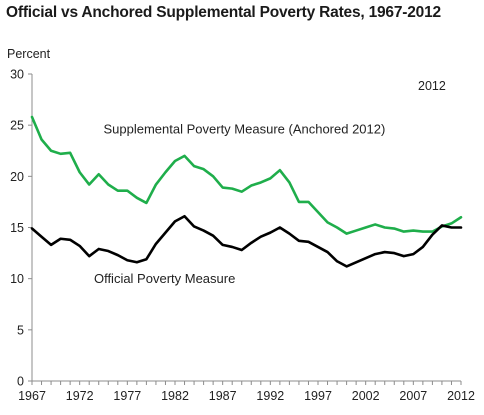 This screenshot has width=484, height=415. I want to click on x-tick-label: 1997, so click(318, 396).